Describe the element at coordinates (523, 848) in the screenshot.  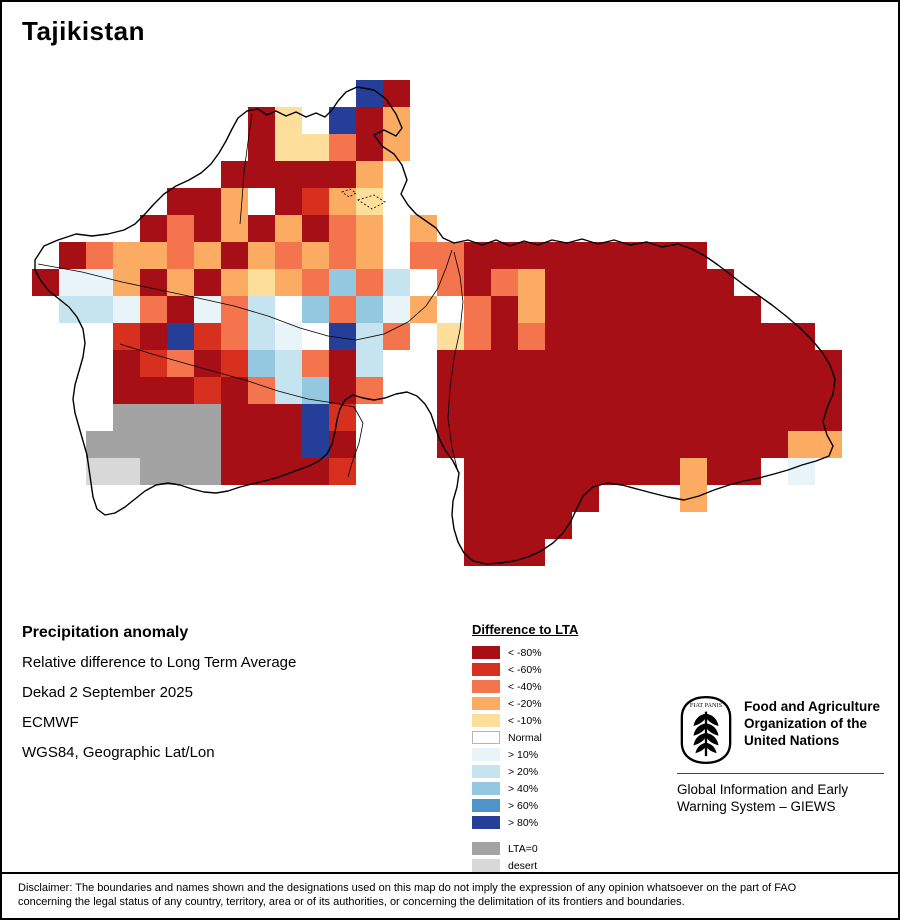
I see `legend-label: LTA=0` at that location.